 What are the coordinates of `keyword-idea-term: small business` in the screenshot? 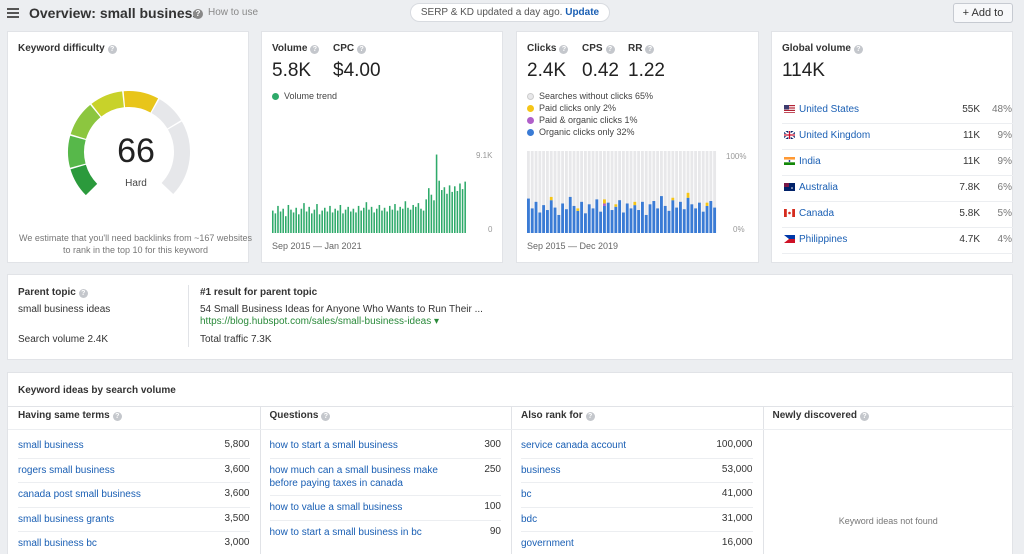 It's located at (51, 445).